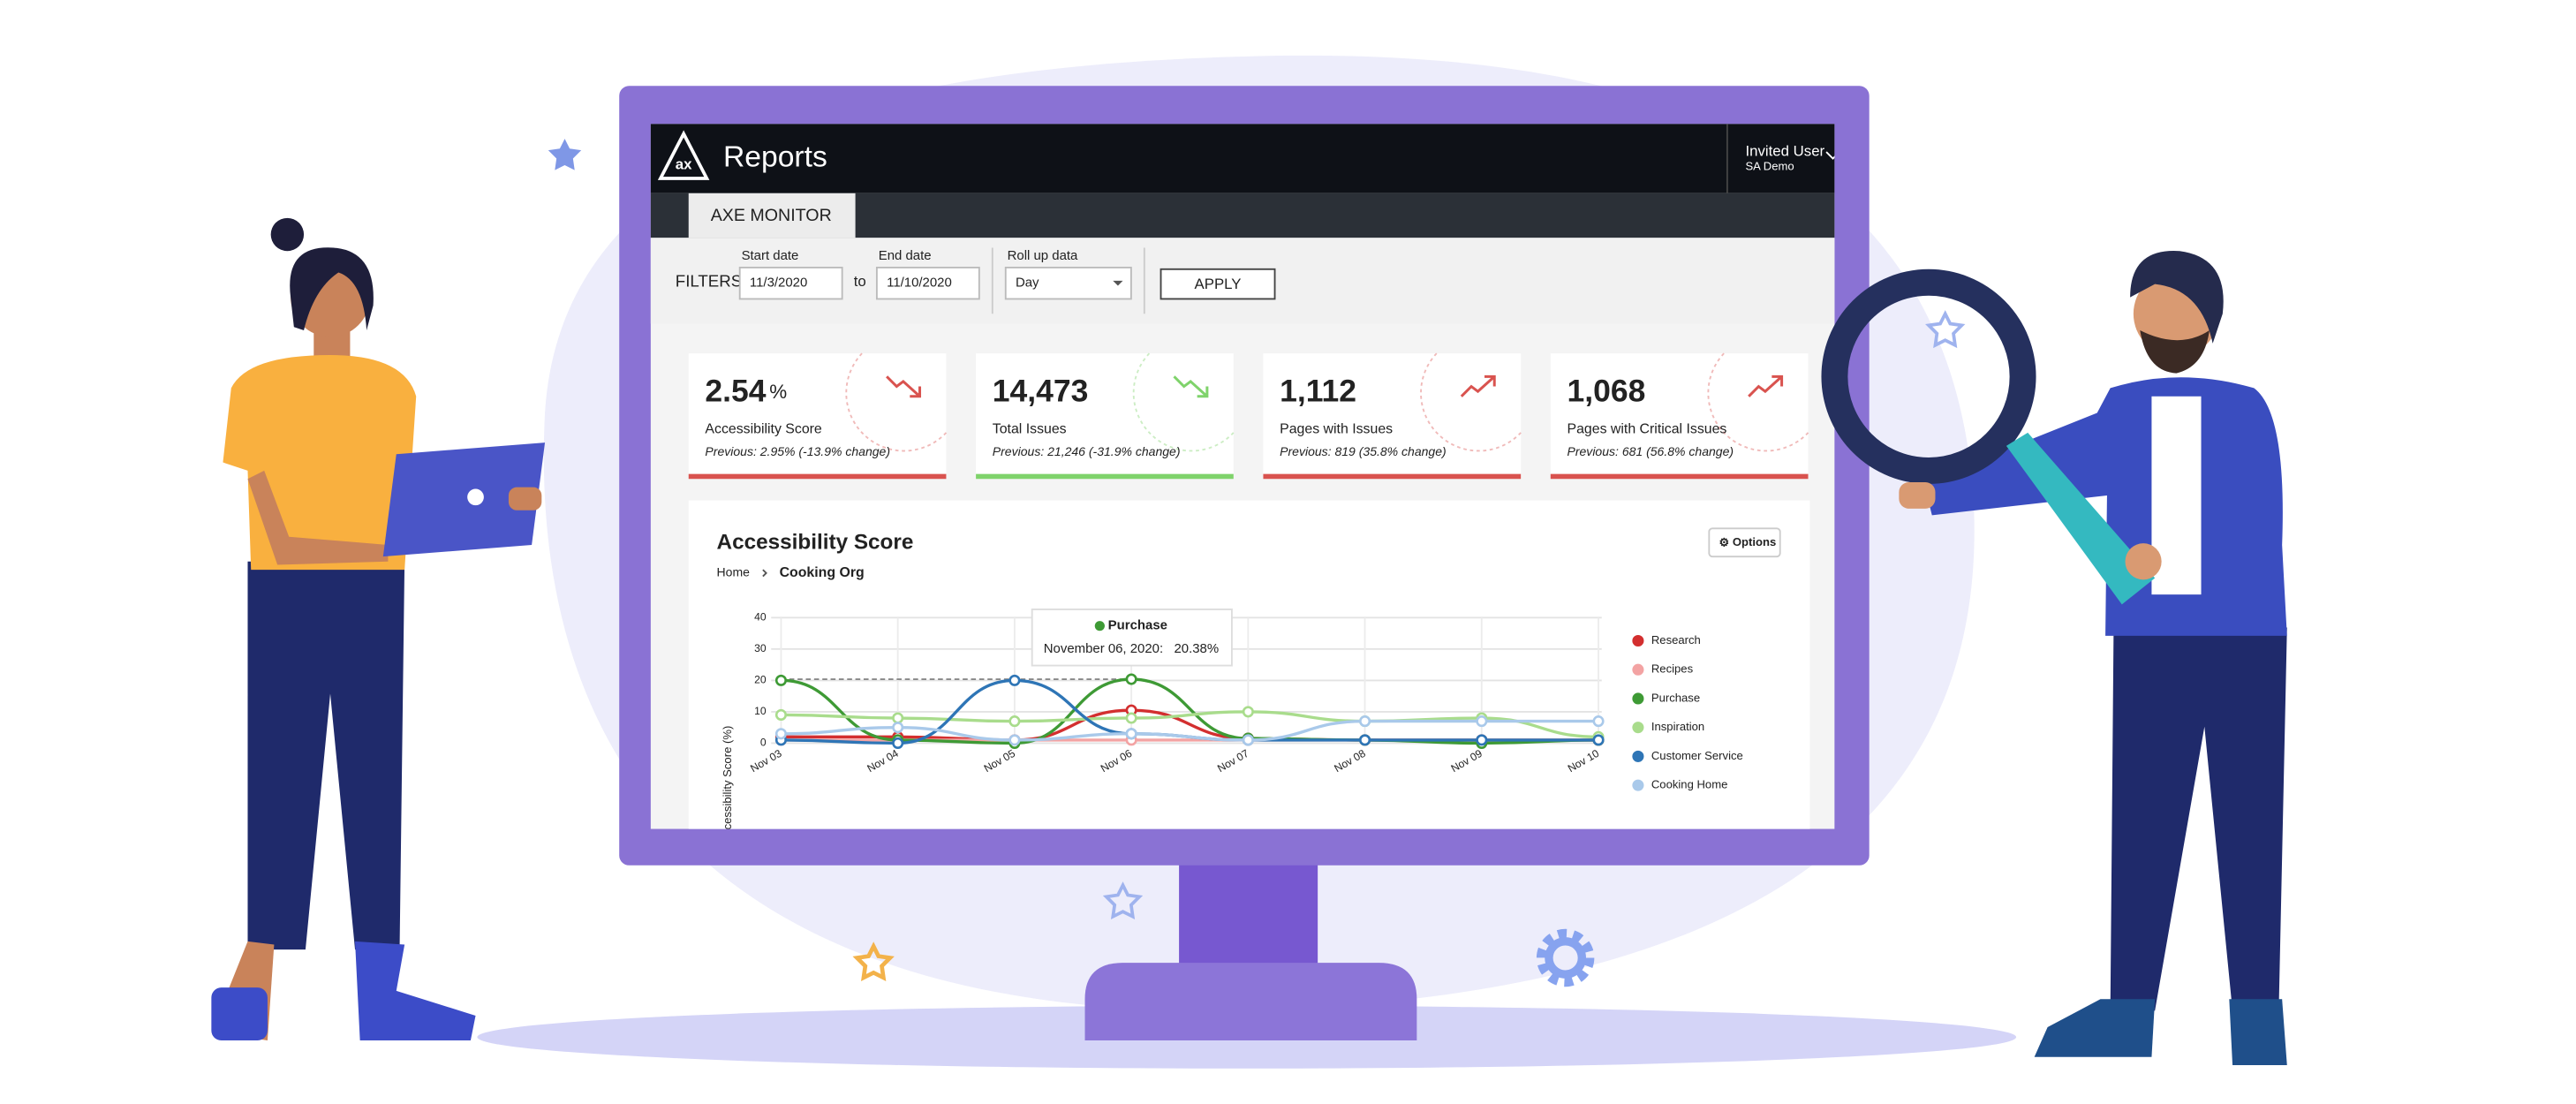  I want to click on monitor-part, so click(1250, 1002).